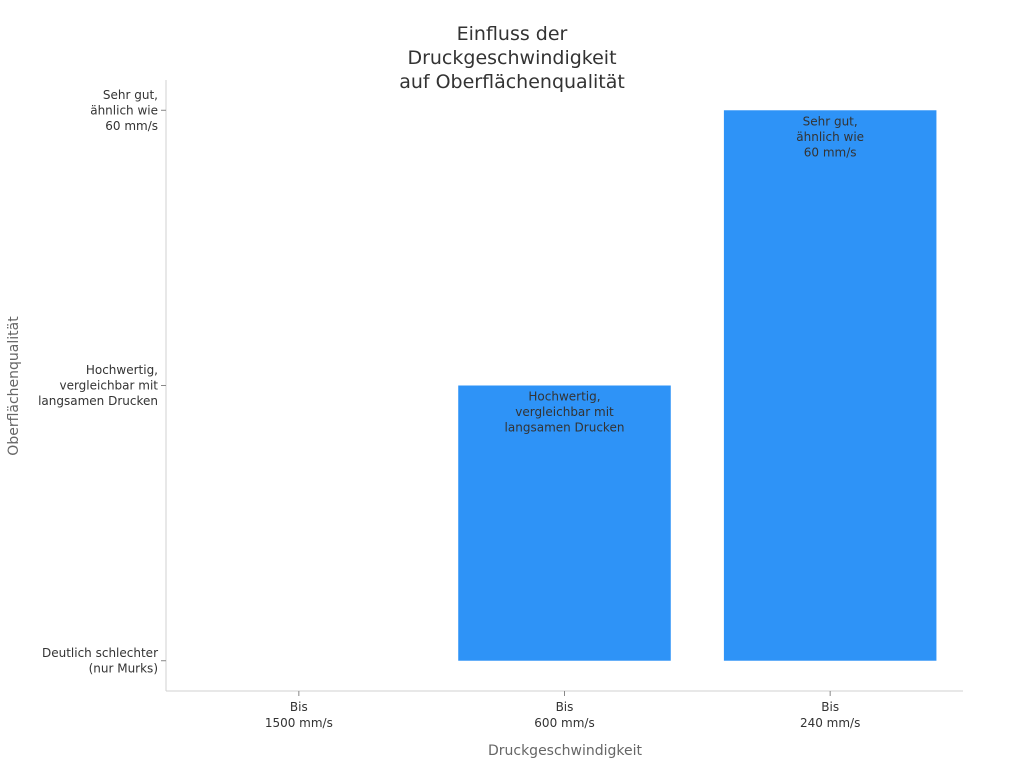 The height and width of the screenshot is (772, 1024). What do you see at coordinates (511, 58) in the screenshot?
I see `chart-title-line: Druckgeschwindigkeit` at bounding box center [511, 58].